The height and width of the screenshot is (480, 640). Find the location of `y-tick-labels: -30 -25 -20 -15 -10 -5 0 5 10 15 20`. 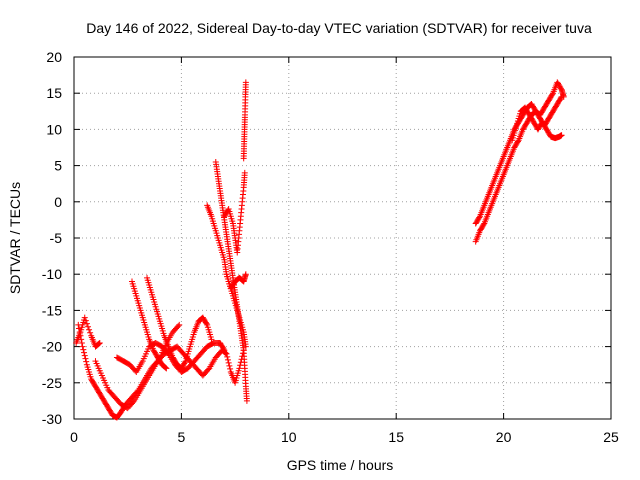

y-tick-labels: -30 -25 -20 -15 -10 -5 0 5 10 15 20 is located at coordinates (52, 238).